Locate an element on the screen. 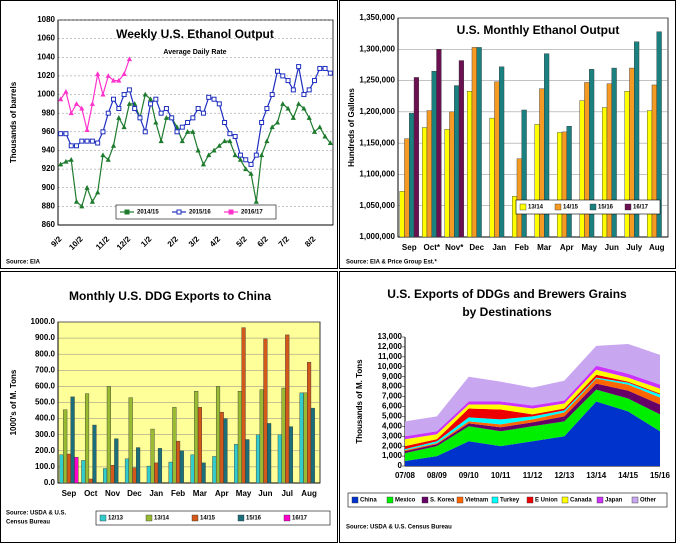 The width and height of the screenshot is (676, 543). x-tick-label: 10/11 is located at coordinates (501, 475).